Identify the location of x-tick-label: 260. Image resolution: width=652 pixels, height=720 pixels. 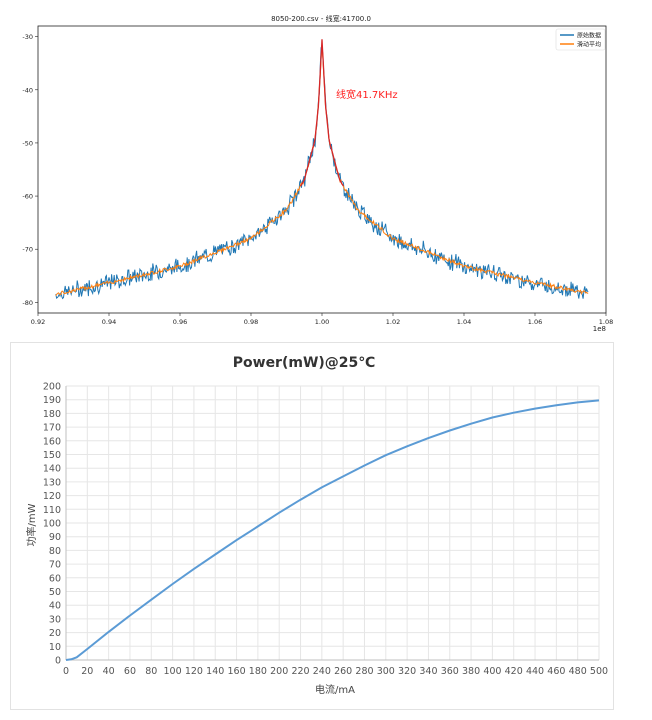
(343, 671).